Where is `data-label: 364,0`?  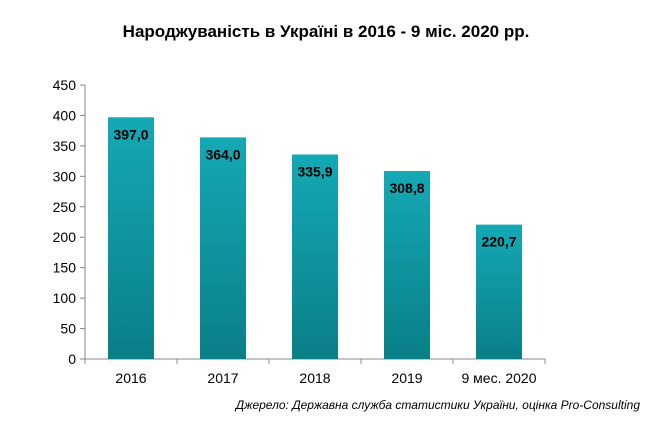
data-label: 364,0 is located at coordinates (222, 154).